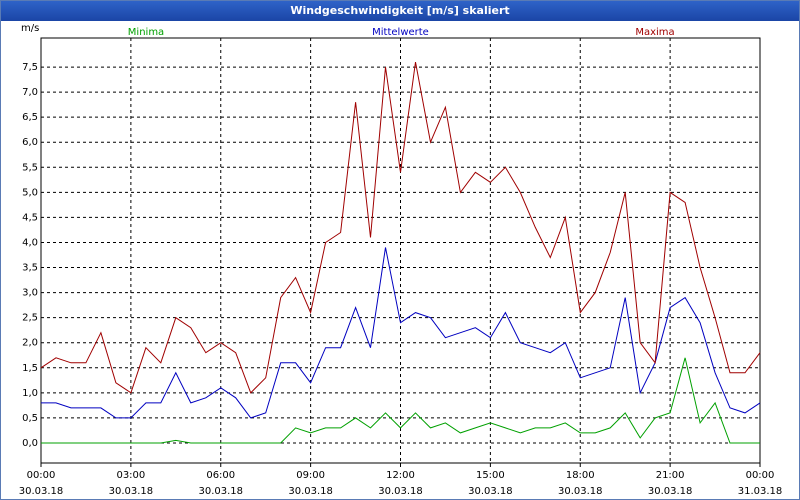 The height and width of the screenshot is (500, 800). What do you see at coordinates (30, 393) in the screenshot?
I see `y-tick-label: 1,0` at bounding box center [30, 393].